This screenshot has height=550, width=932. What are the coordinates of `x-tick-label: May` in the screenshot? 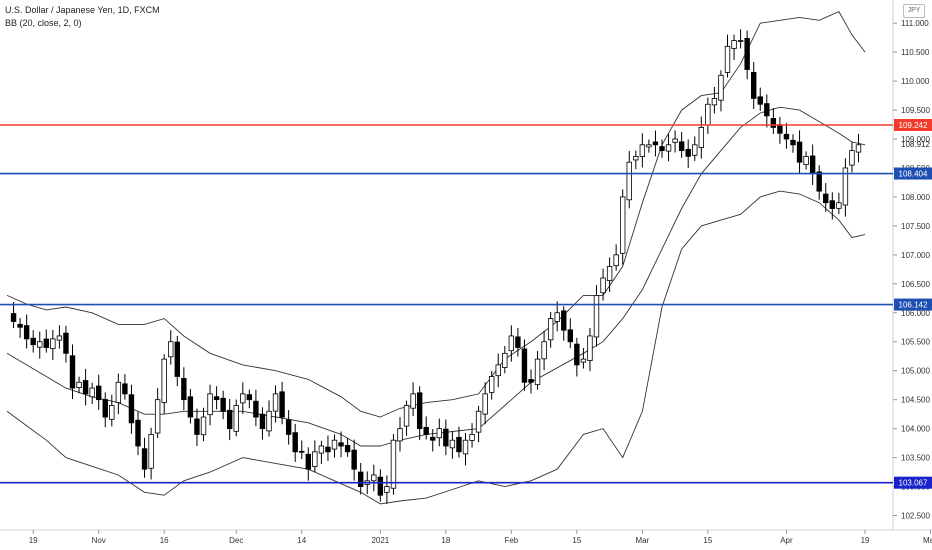 It's located at (927, 540).